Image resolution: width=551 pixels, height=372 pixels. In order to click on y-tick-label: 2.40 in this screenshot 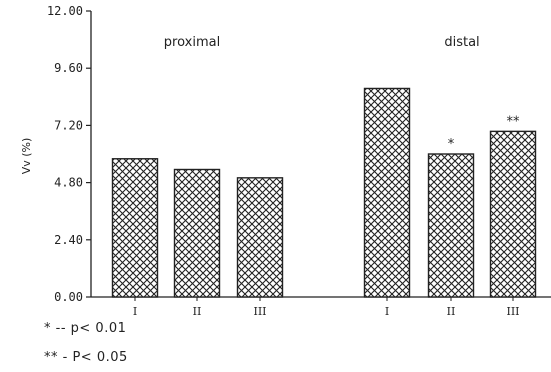, I will do `click(68, 240)`.